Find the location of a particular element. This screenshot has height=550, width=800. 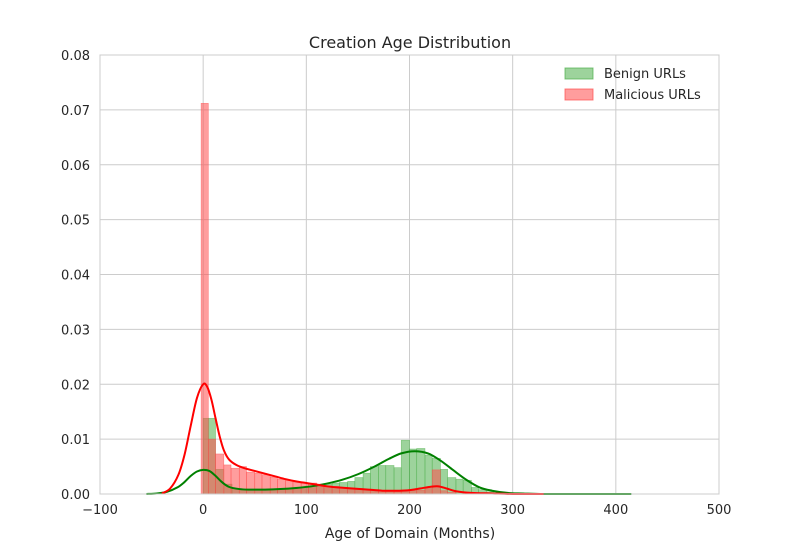

x-tick-label: −100 is located at coordinates (100, 510).